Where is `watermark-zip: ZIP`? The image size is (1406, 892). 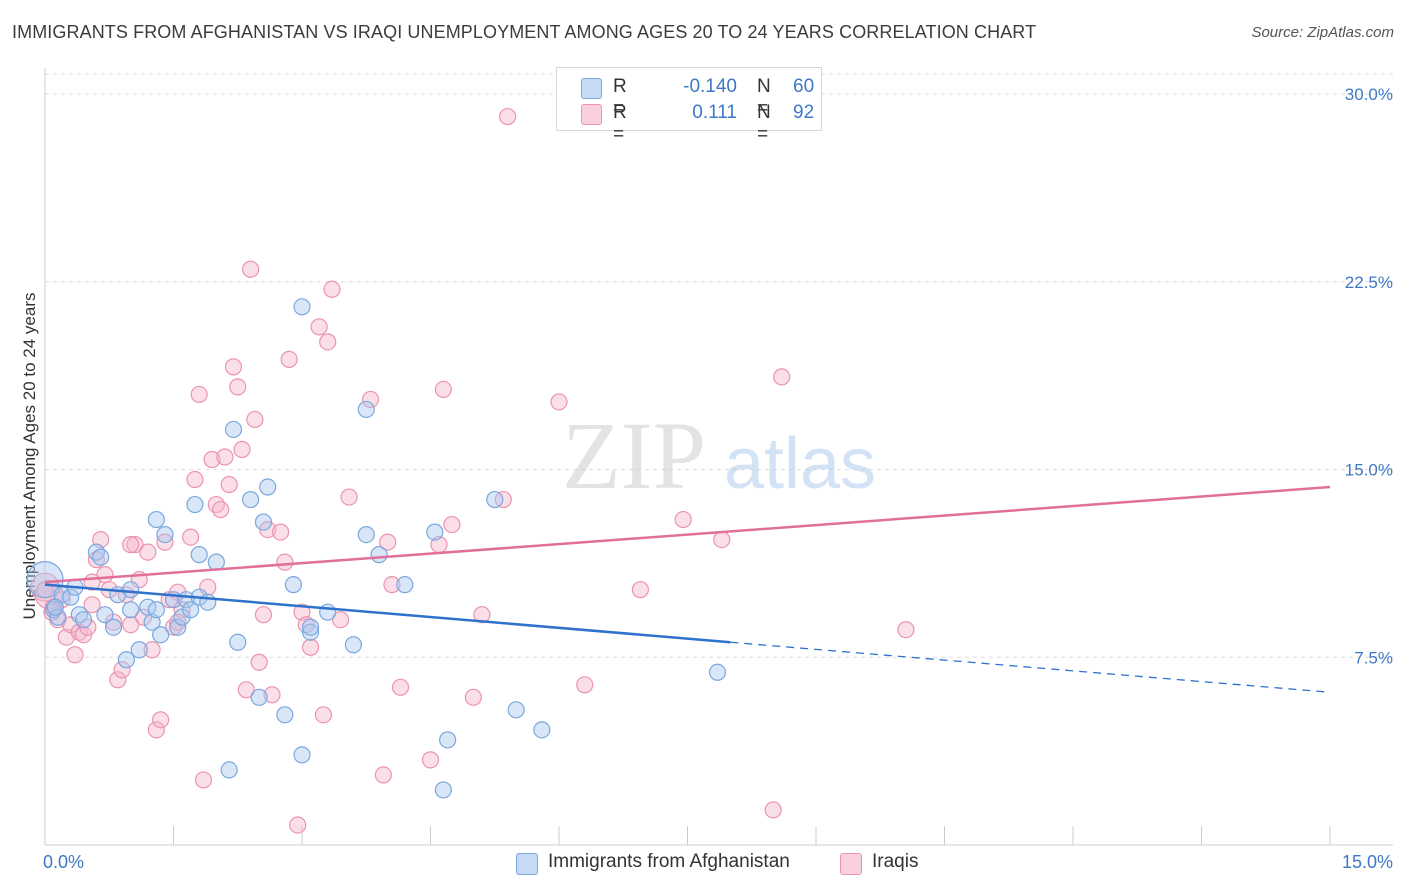
watermark-zip: ZIP is located at coordinates (634, 455).